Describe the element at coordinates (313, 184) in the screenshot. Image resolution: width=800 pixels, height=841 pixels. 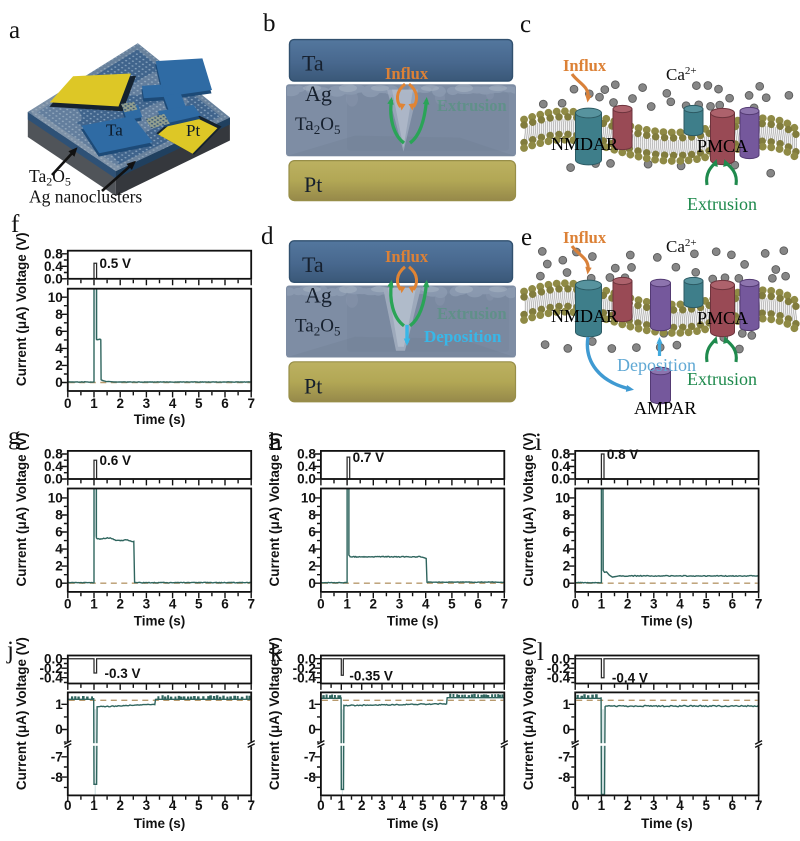
I see `svg-text: Pt` at that location.